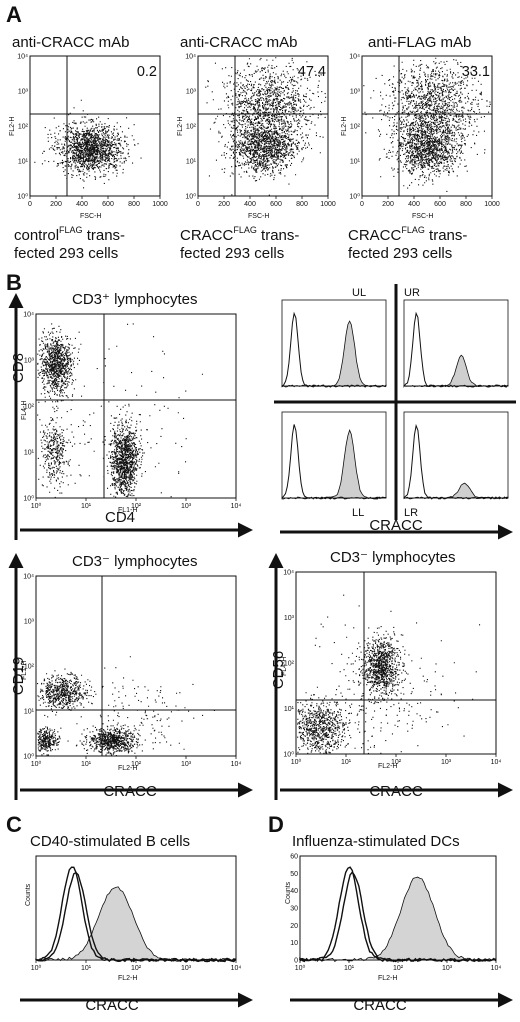  I want to click on panel-d-ytick: 10, so click(294, 943).